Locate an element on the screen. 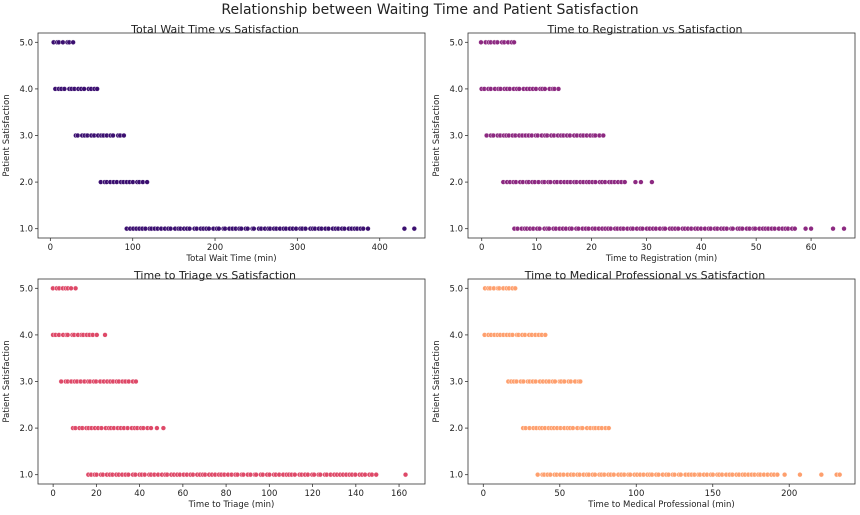 This screenshot has width=860, height=515. x-axis-label: Time to Registration (min) is located at coordinates (661, 259).